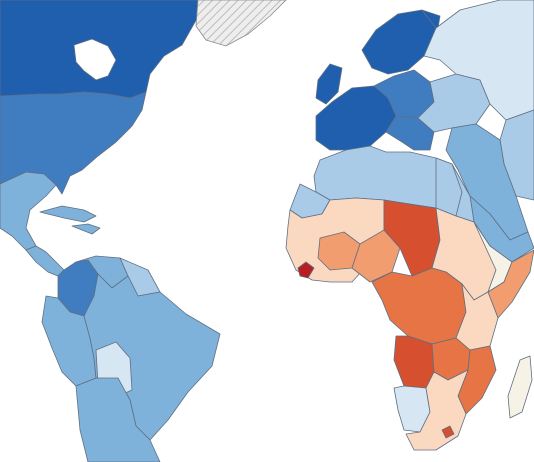 This screenshot has width=534, height=462. What do you see at coordinates (329, 84) in the screenshot?
I see `region-uk` at bounding box center [329, 84].